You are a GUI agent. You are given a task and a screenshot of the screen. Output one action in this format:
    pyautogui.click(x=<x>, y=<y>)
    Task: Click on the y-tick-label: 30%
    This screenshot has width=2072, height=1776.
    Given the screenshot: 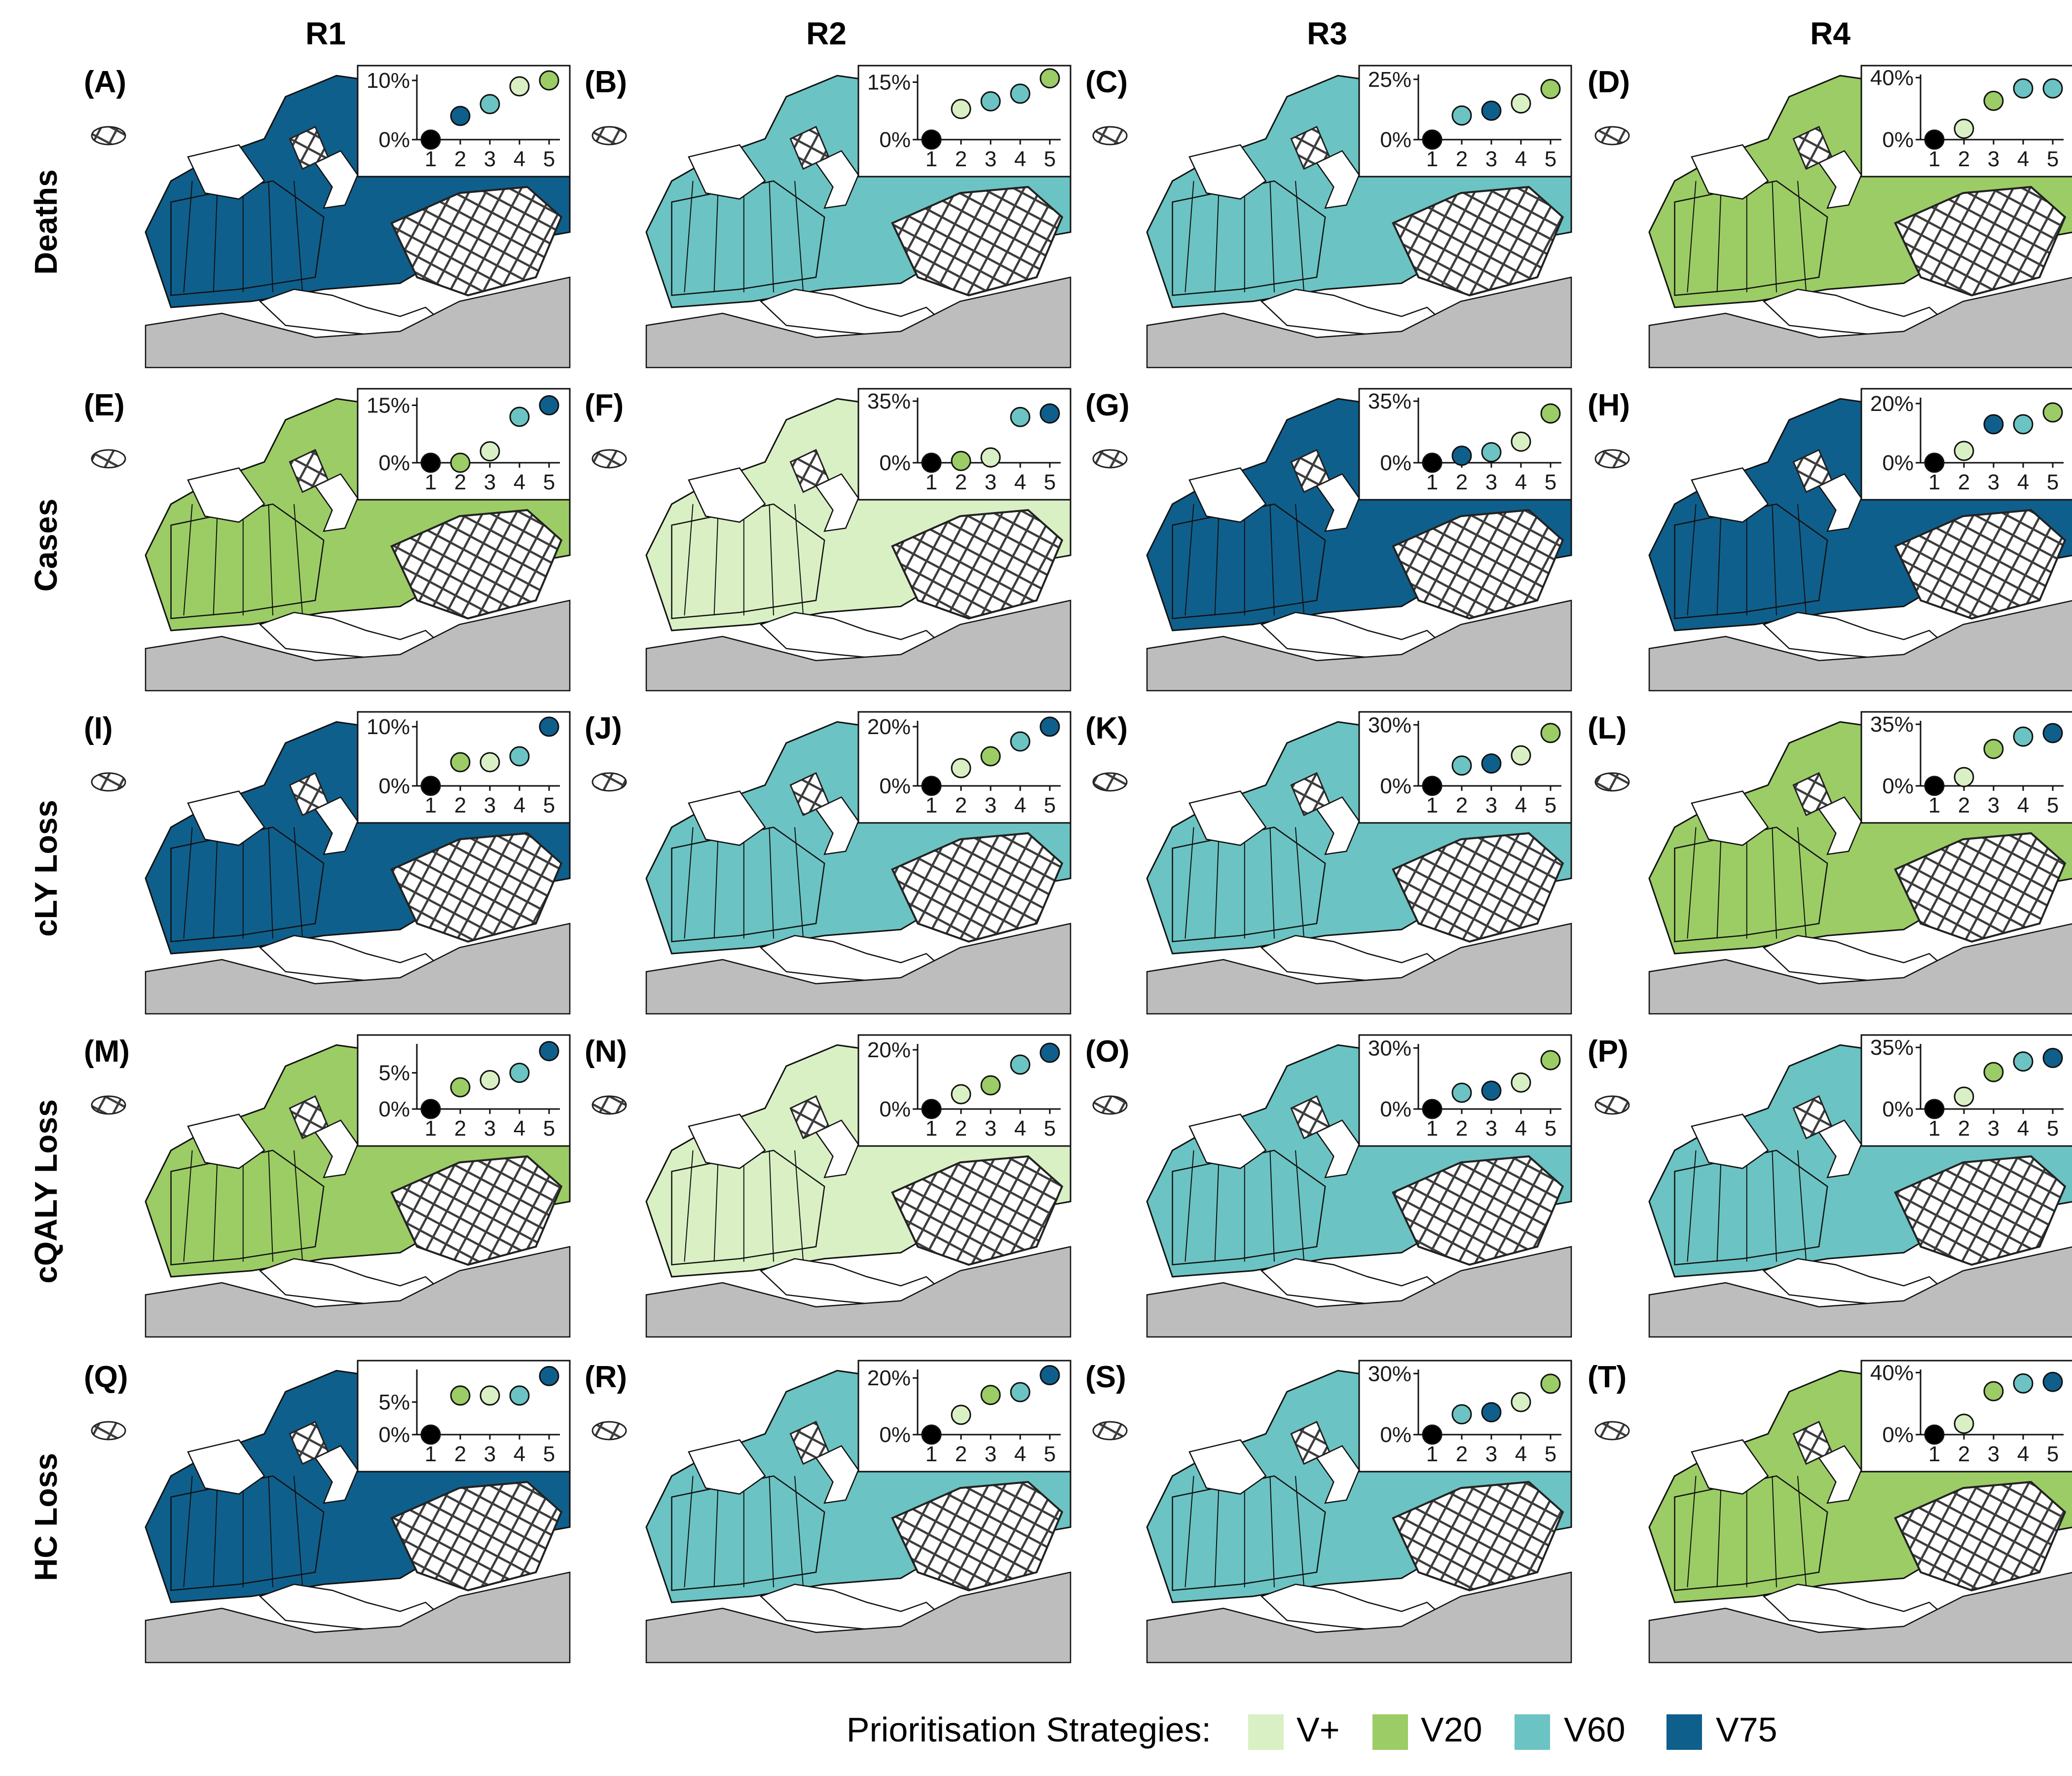 What is the action you would take?
    pyautogui.click(x=1389, y=1374)
    